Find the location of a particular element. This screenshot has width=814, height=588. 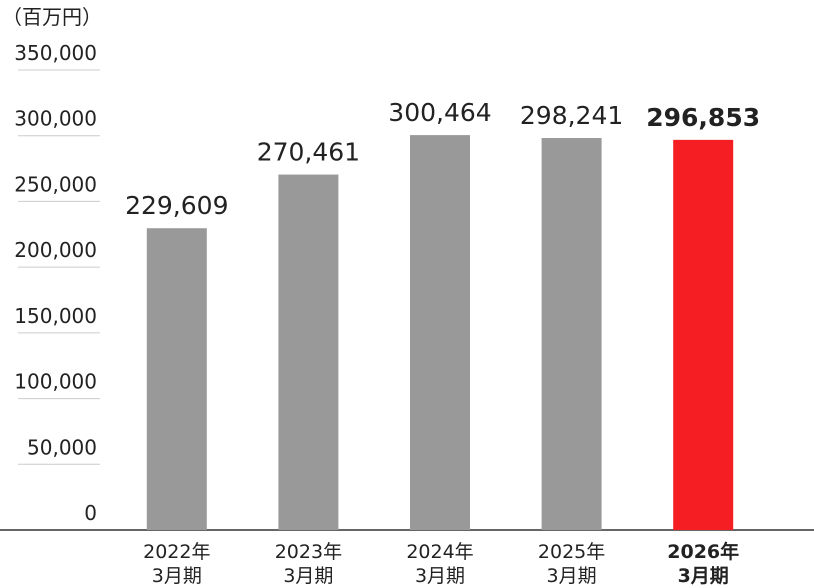

x-tick-label: 2025年 is located at coordinates (571, 552).